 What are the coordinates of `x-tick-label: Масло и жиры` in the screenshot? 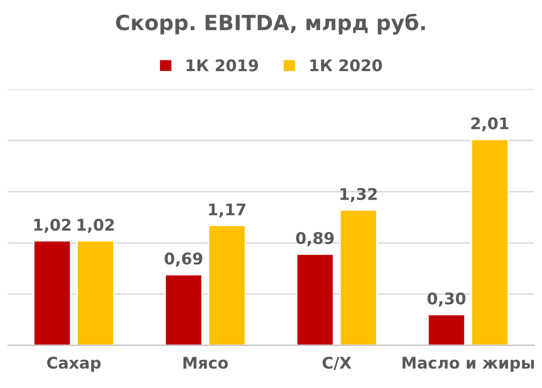 It's located at (468, 364).